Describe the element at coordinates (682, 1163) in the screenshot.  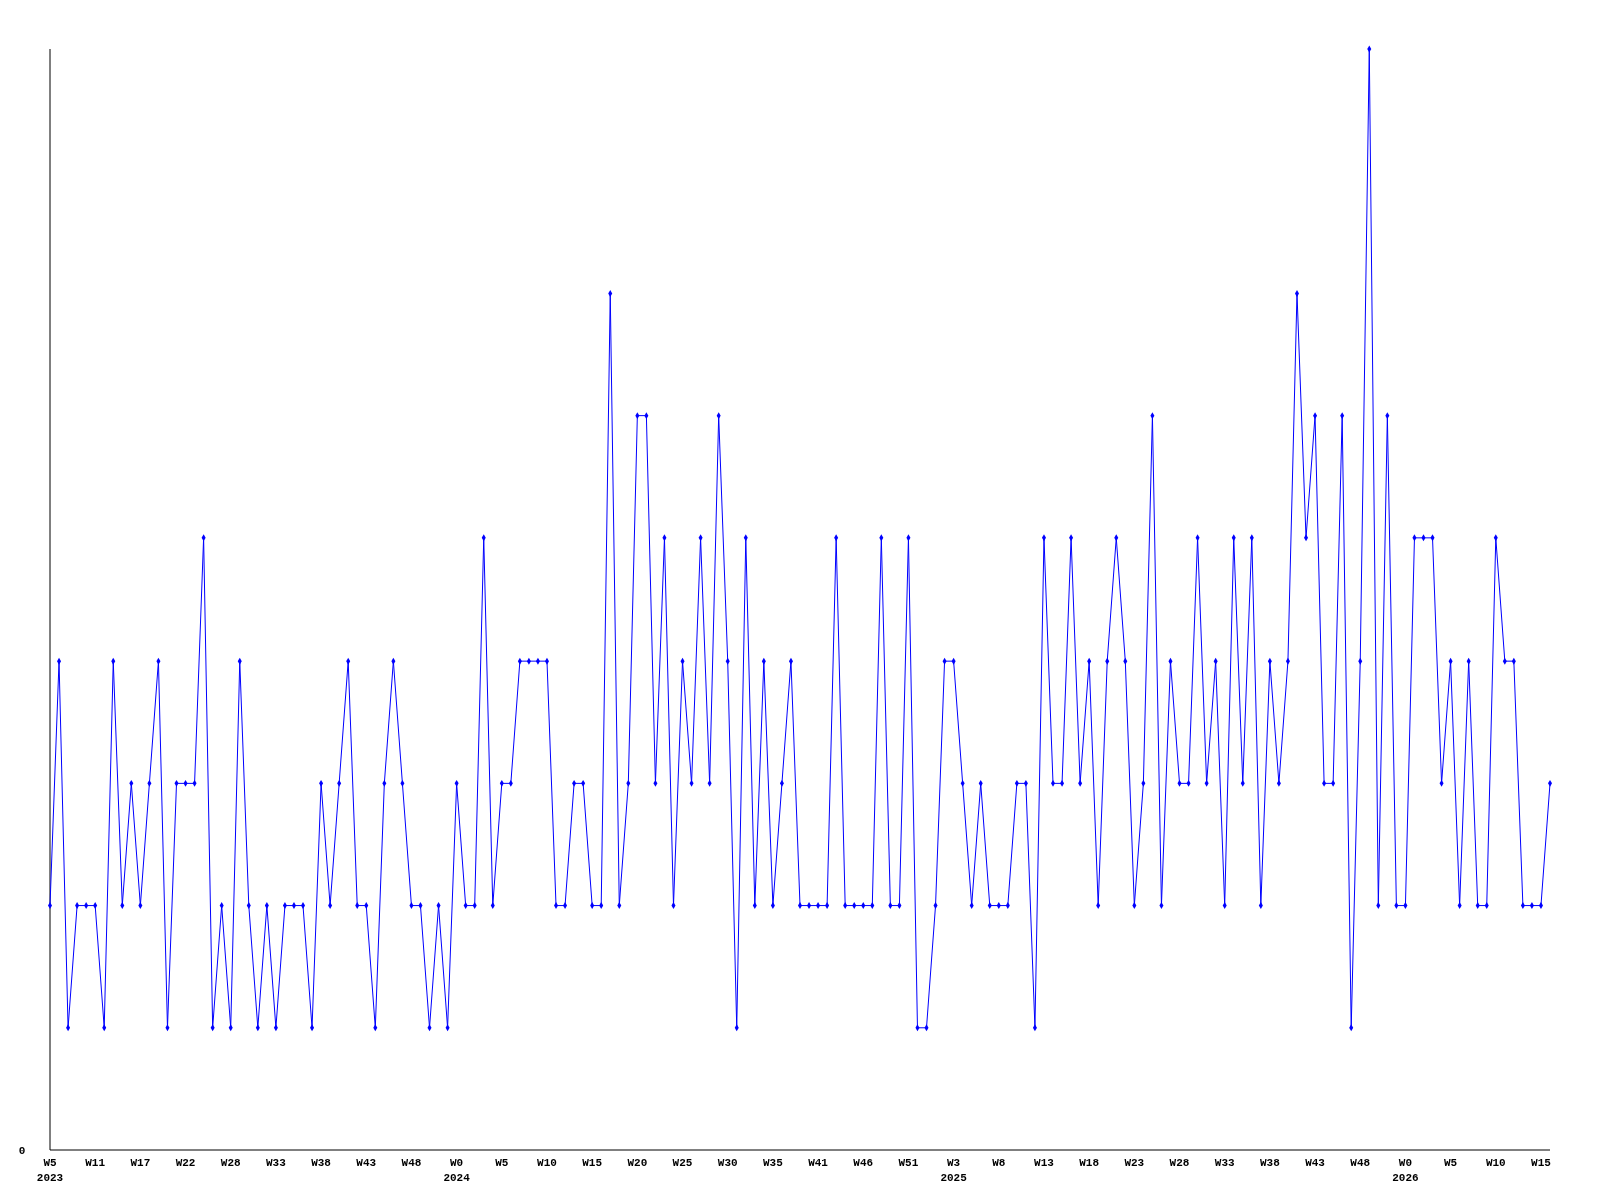
I see `x-tick-label: W25` at that location.